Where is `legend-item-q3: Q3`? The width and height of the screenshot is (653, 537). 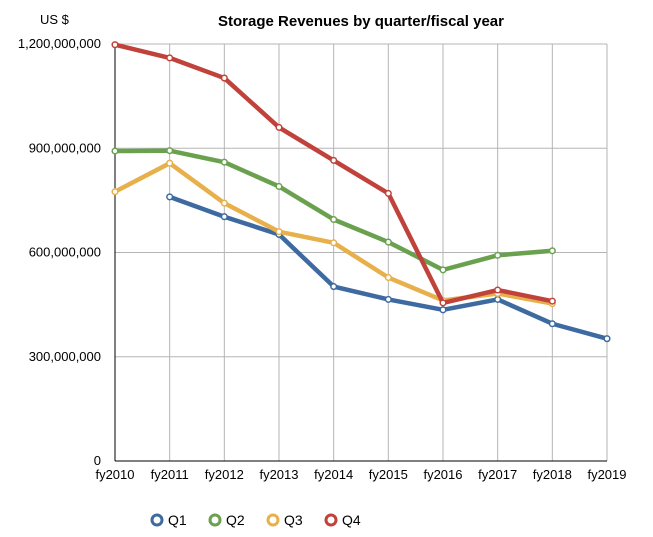 legend-item-q3: Q3 is located at coordinates (284, 520).